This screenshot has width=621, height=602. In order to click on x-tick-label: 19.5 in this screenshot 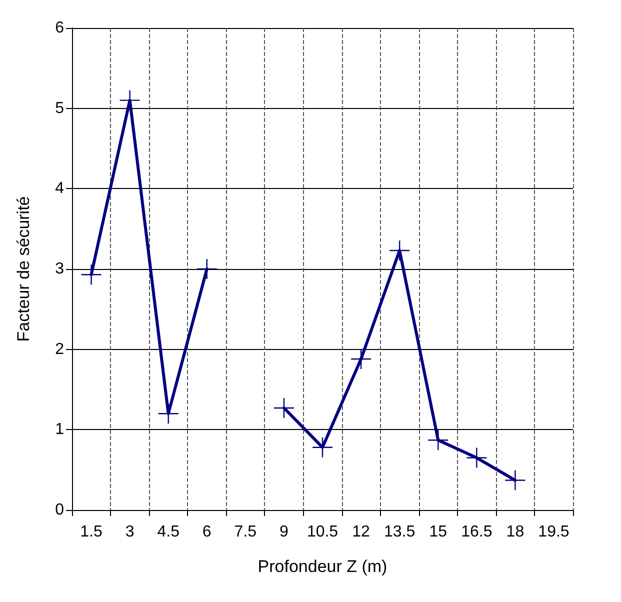, I will do `click(554, 532)`.